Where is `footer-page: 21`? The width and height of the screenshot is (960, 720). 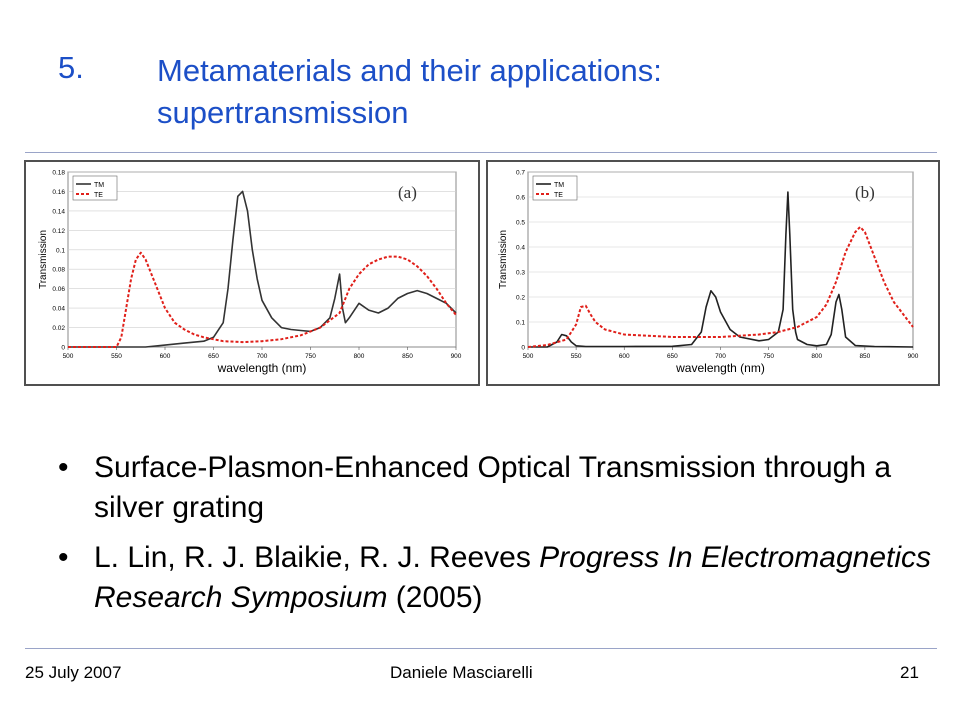
footer-page: 21 is located at coordinates (909, 672).